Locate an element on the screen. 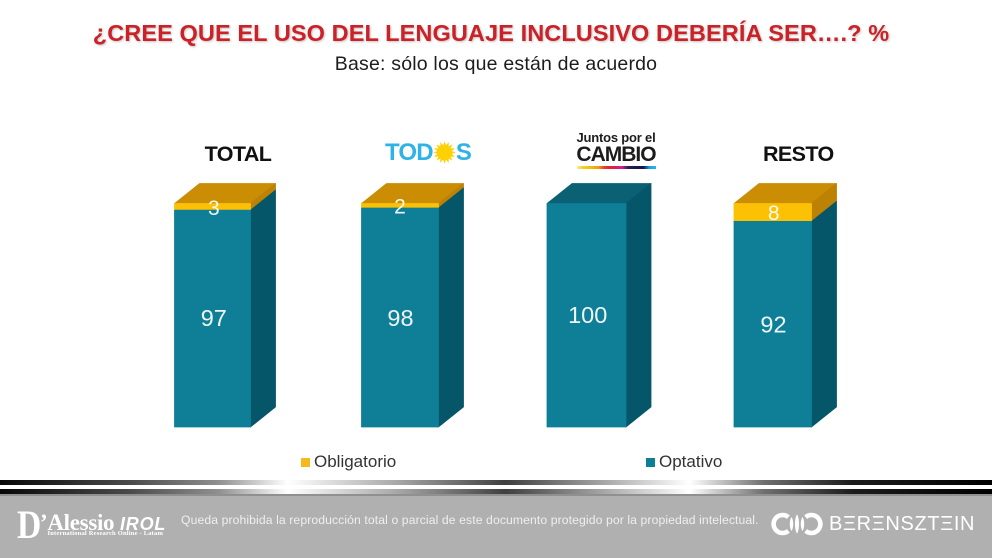  svg-text: 97 is located at coordinates (214, 318).